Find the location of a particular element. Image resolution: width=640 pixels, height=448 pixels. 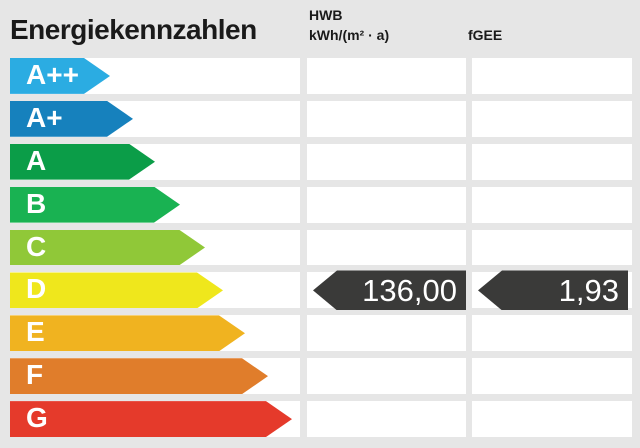

hwb-unit: kWh/(m² · a) is located at coordinates (349, 35).